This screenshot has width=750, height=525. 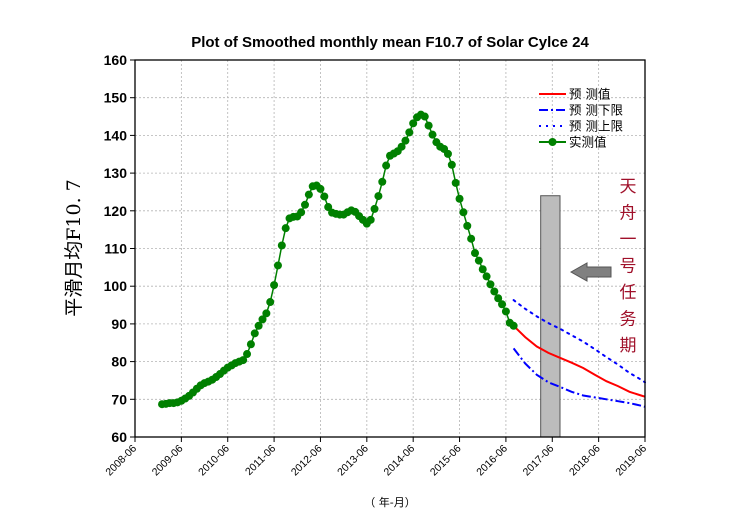 What do you see at coordinates (596, 126) in the screenshot?
I see `legend-label-2: 预 测上限` at bounding box center [596, 126].